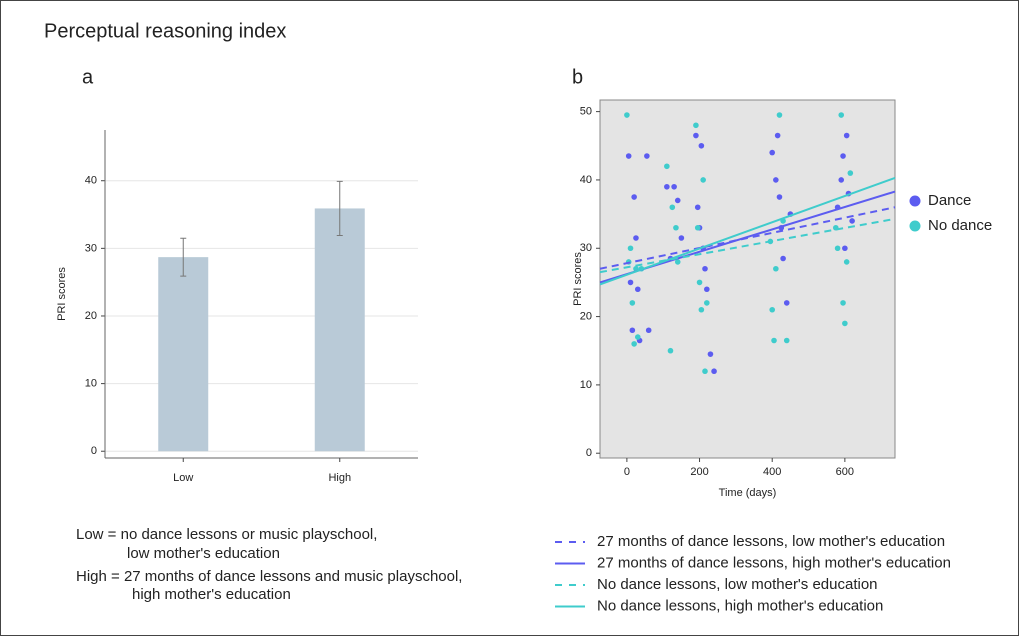 This screenshot has height=636, width=1019. I want to click on y-tick-label: 40, so click(91, 181).